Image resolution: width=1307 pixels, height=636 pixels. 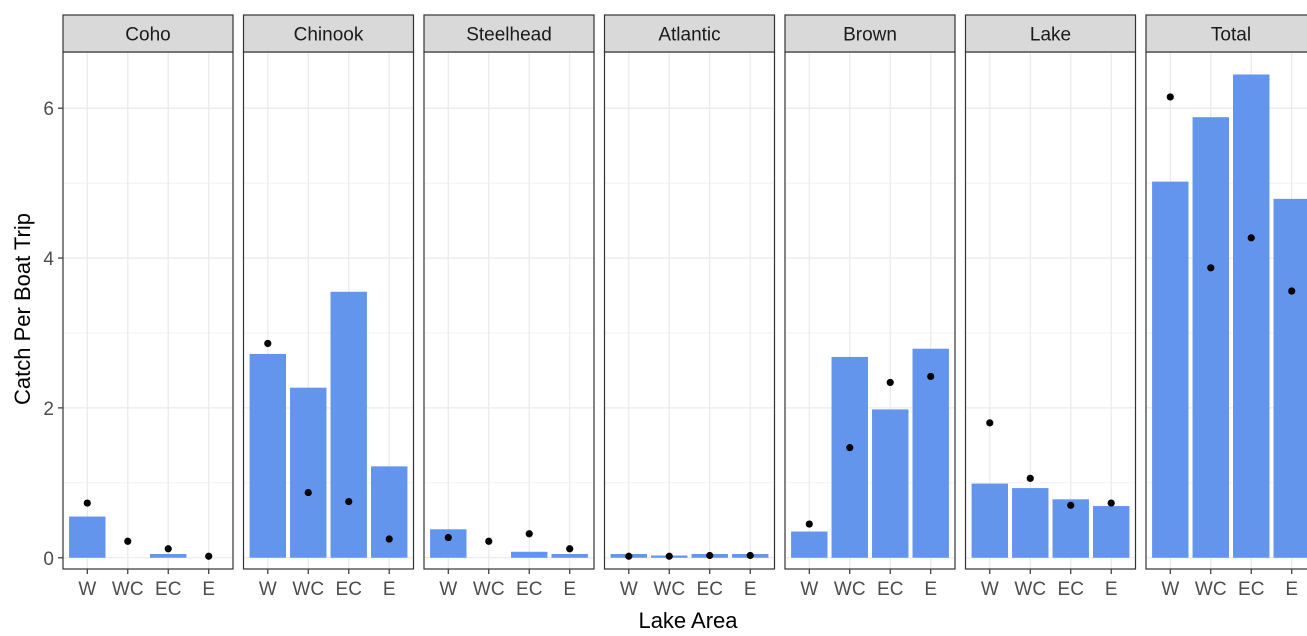 What do you see at coordinates (147, 35) in the screenshot?
I see `facet-strip-label: Coho` at bounding box center [147, 35].